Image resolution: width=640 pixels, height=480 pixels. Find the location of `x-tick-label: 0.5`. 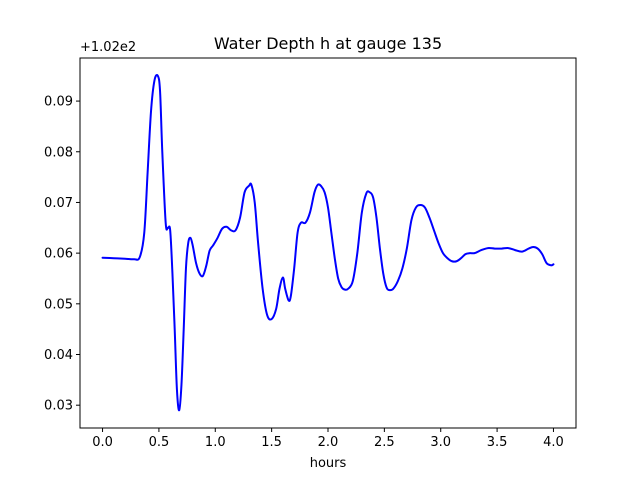

x-tick-label: 0.5 is located at coordinates (159, 442).